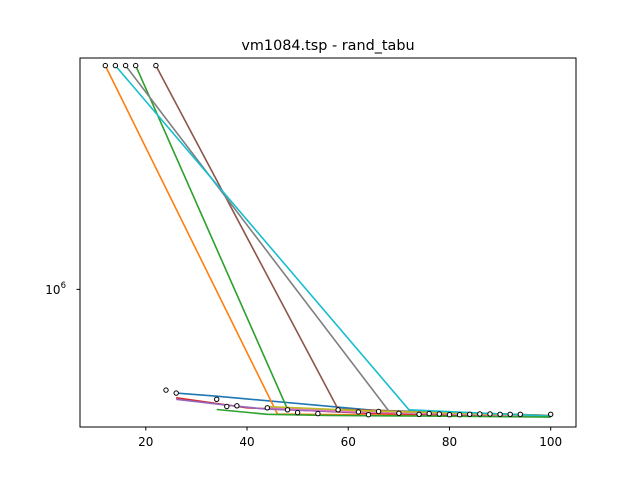  I want to click on chart-title: vm1084.tsp - rand_tabu, so click(327, 46).